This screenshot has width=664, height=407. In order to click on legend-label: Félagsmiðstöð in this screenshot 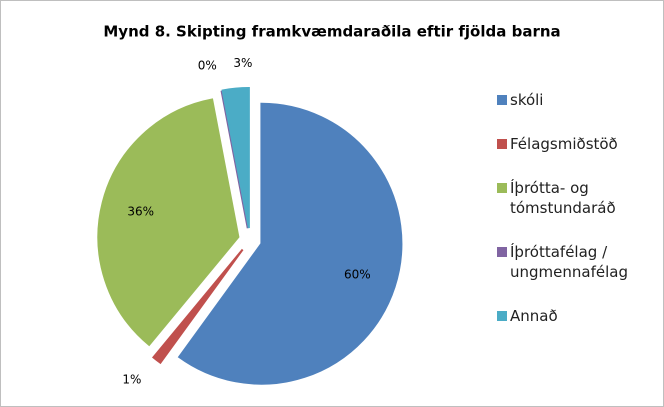, I will do `click(564, 144)`.